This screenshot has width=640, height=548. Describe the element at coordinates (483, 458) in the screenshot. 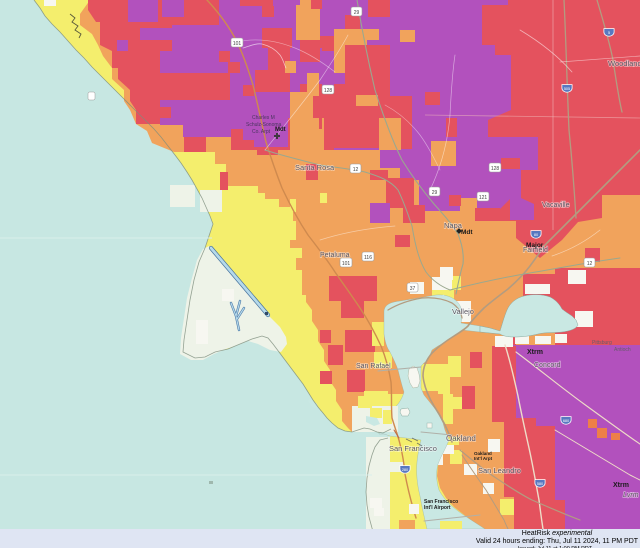

I see `svg-text: Int'l Arpt` at that location.